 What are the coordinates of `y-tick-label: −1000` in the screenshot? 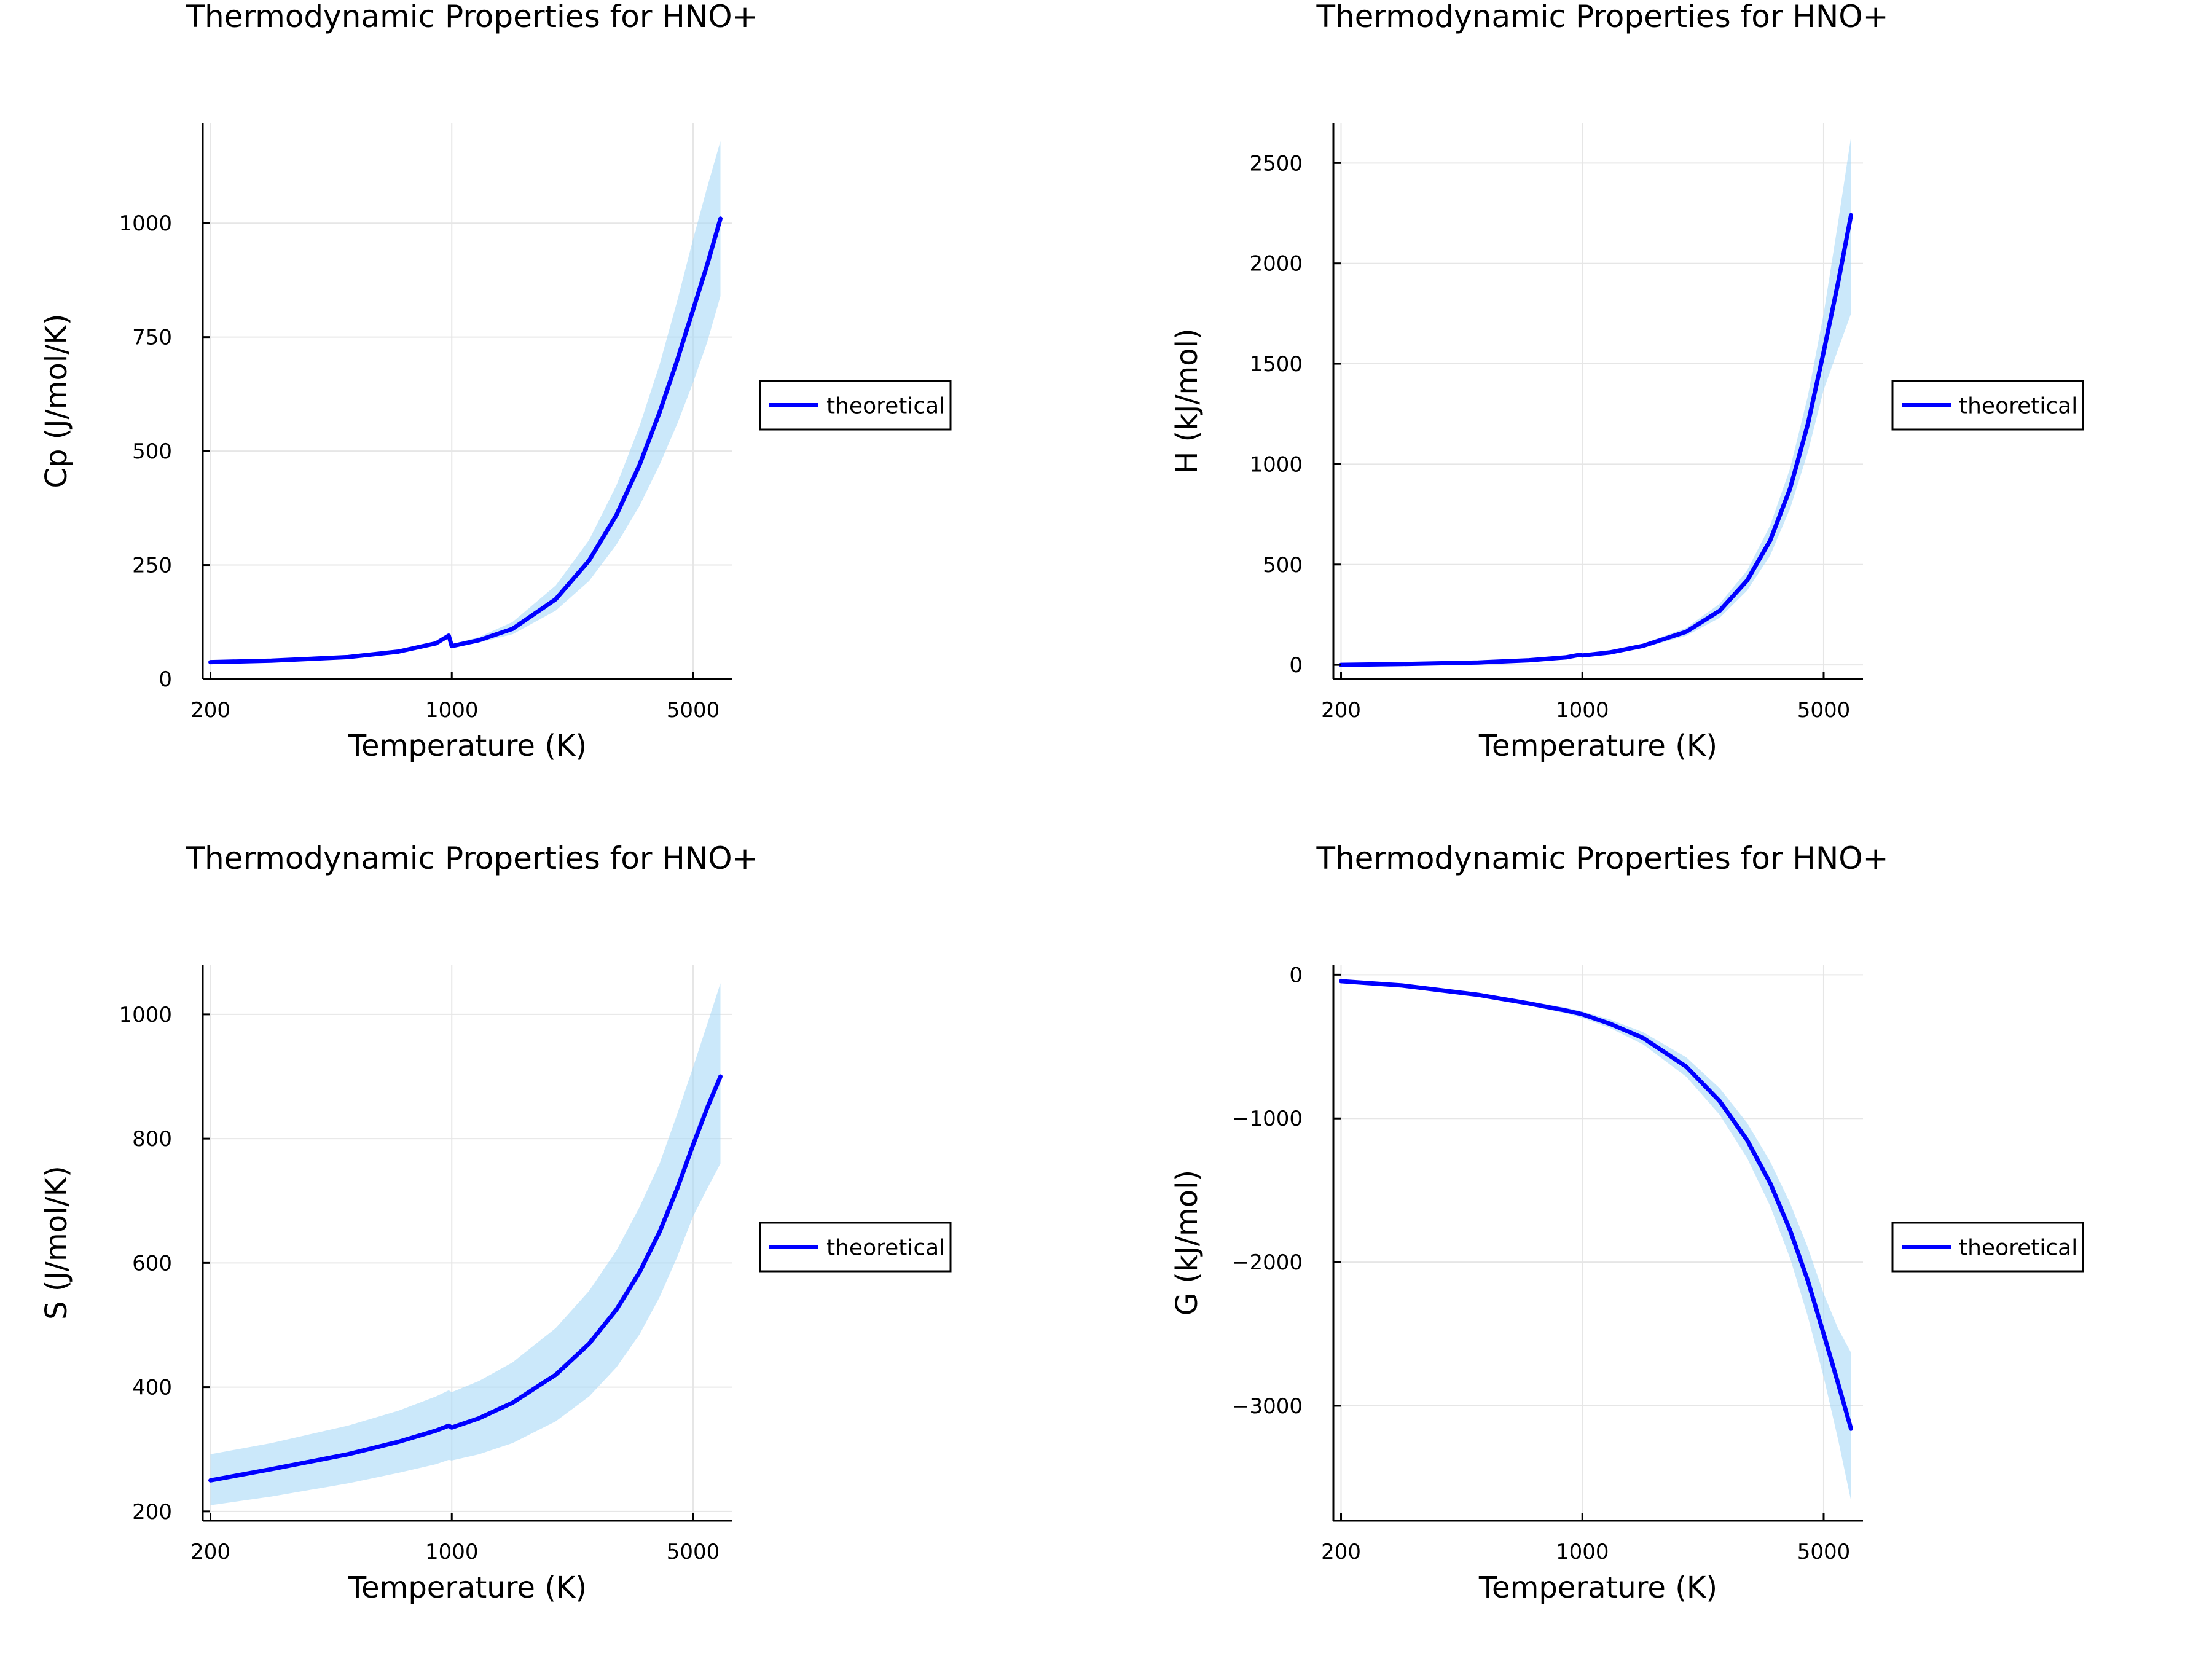 It's located at (1267, 1119).